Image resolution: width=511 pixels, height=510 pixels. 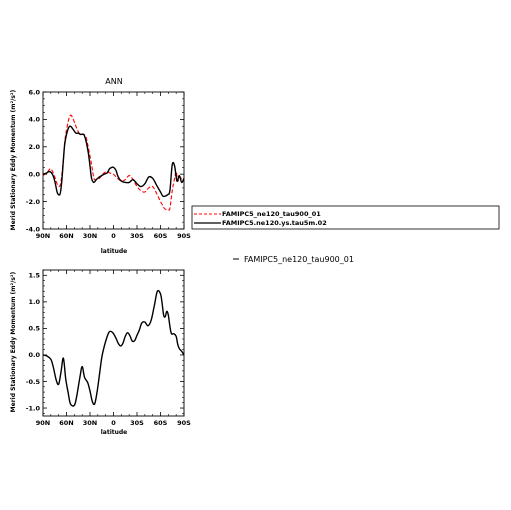 I want to click on top-plot-frame, so click(x=113, y=160).